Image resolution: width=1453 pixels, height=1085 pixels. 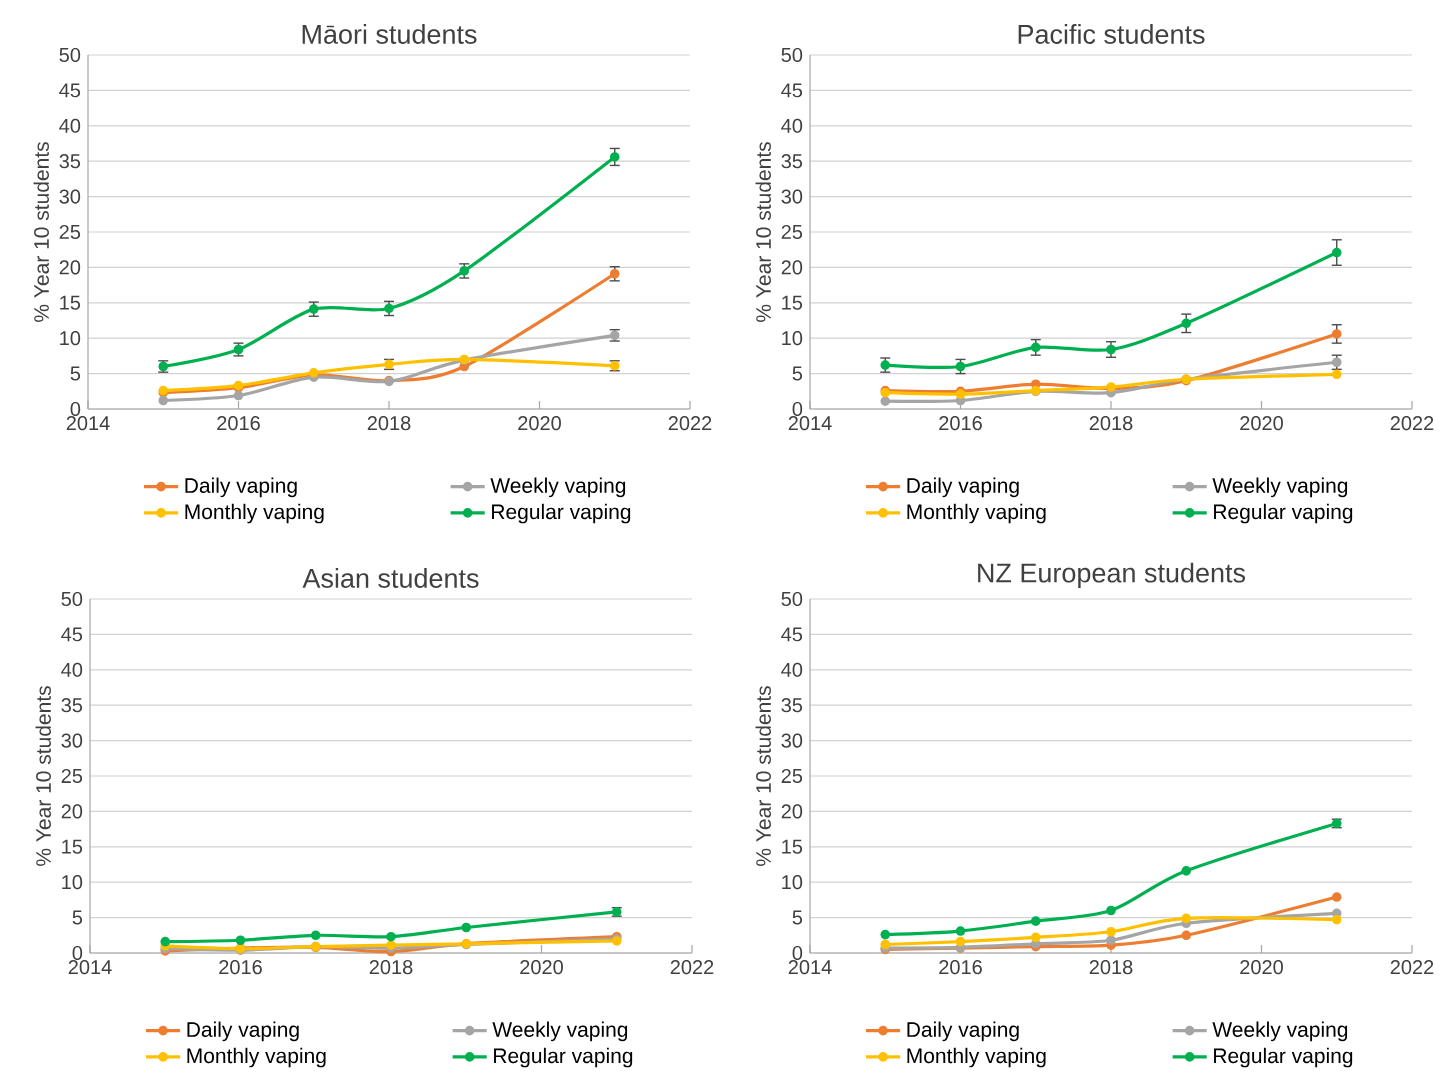 What do you see at coordinates (390, 578) in the screenshot?
I see `chart-title: Asian students` at bounding box center [390, 578].